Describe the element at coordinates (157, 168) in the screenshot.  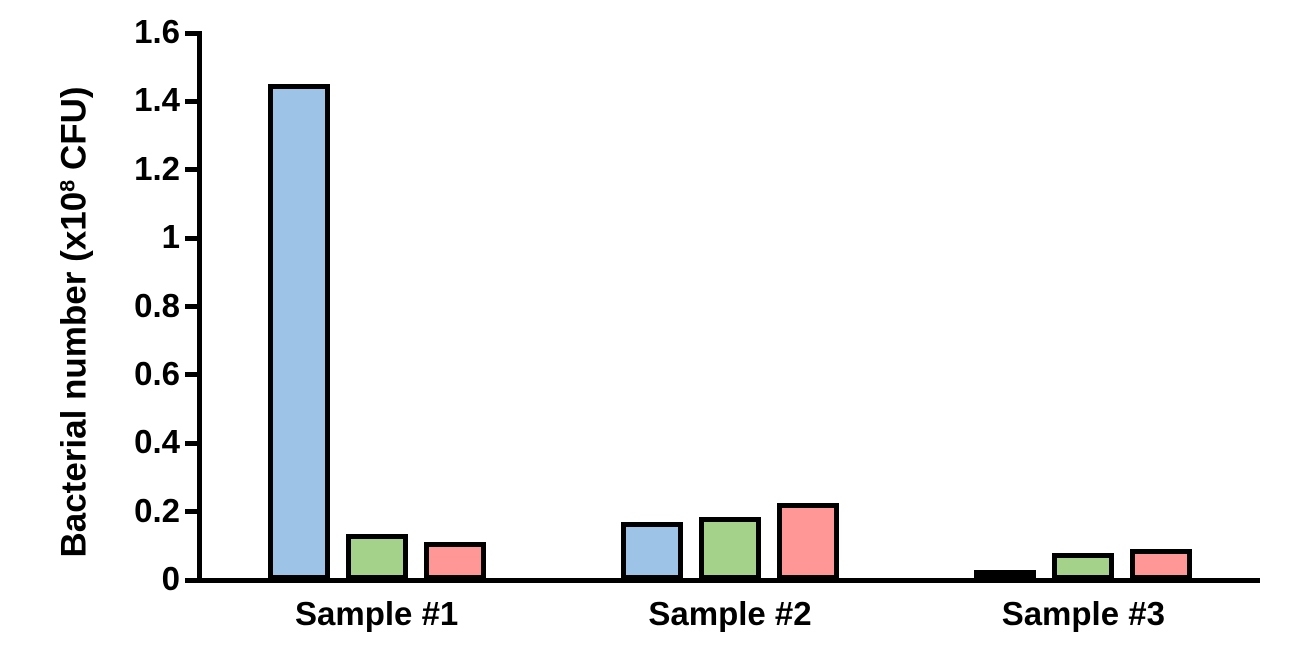
I see `y-tick-label: 1.2` at that location.